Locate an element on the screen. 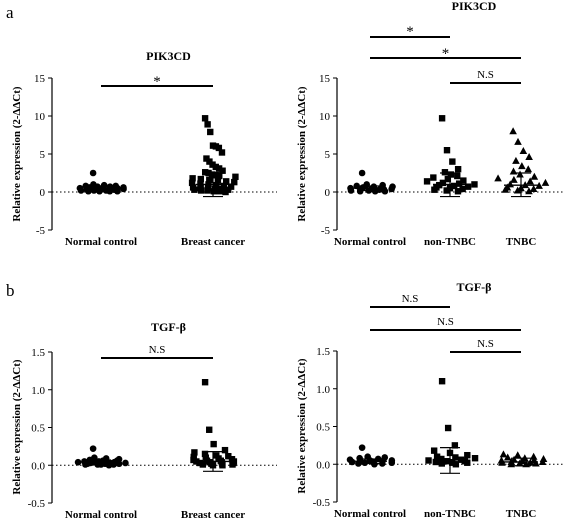 The image size is (567, 521). series-non-tnbc is located at coordinates (450, 156).